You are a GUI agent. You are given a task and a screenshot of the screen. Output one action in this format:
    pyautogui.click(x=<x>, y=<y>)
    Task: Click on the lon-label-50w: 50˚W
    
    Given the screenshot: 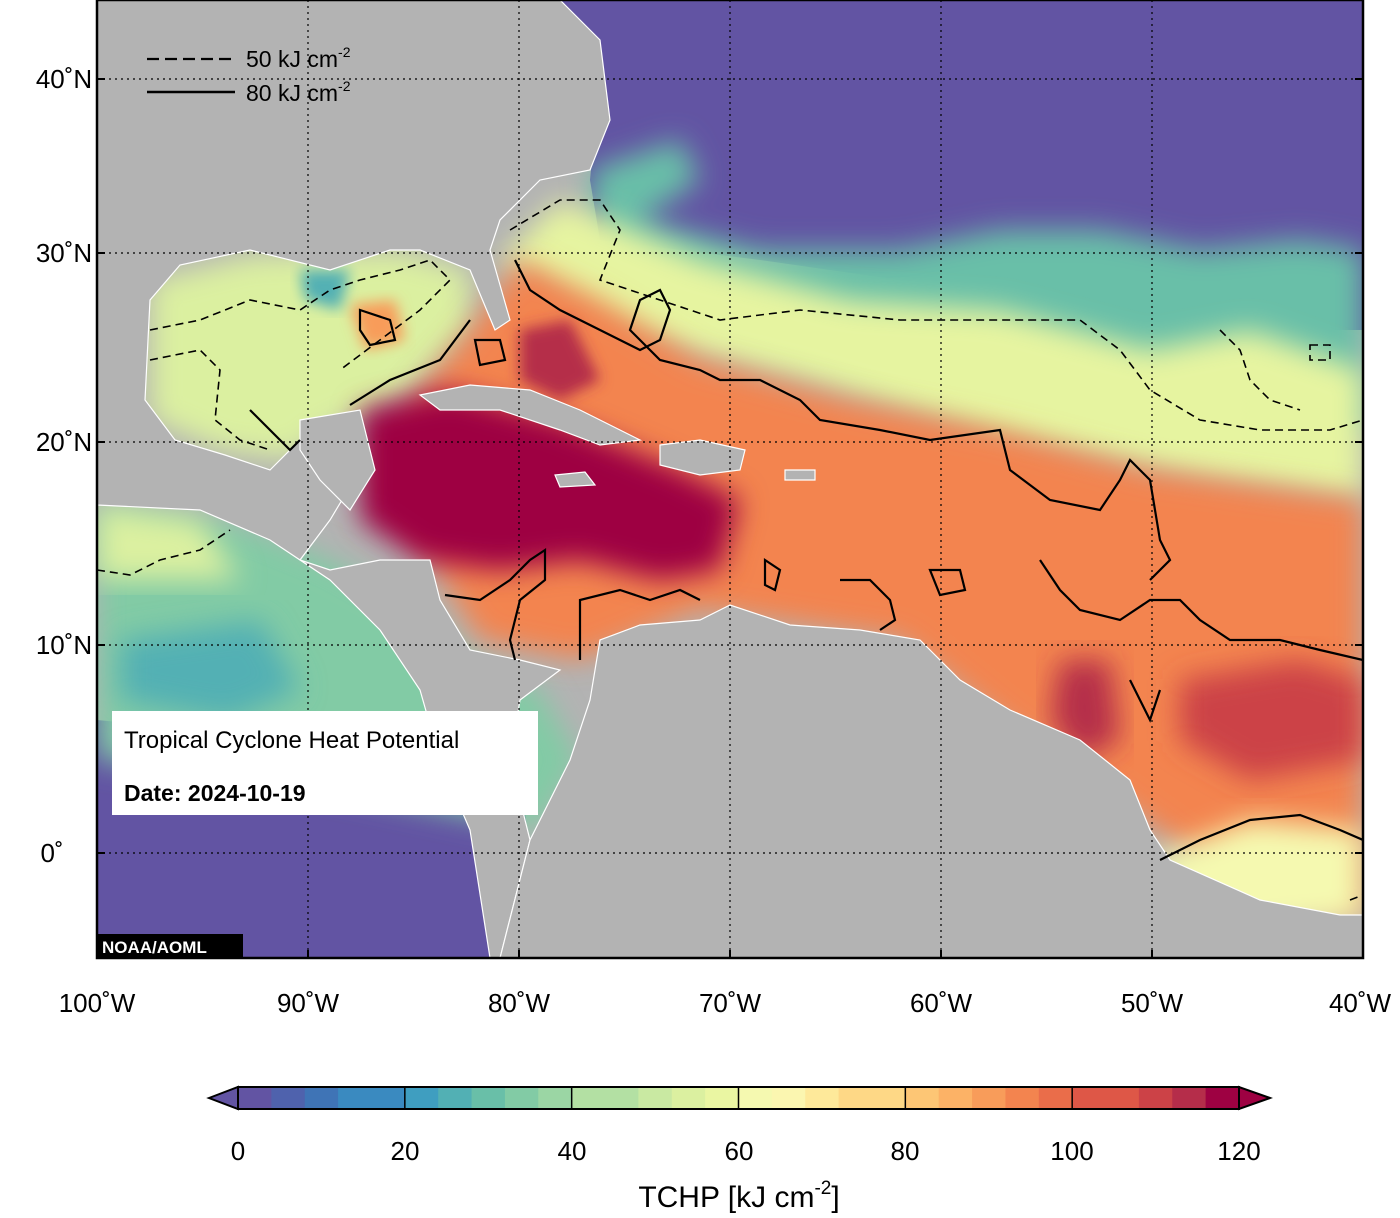 What is the action you would take?
    pyautogui.click(x=1152, y=1003)
    